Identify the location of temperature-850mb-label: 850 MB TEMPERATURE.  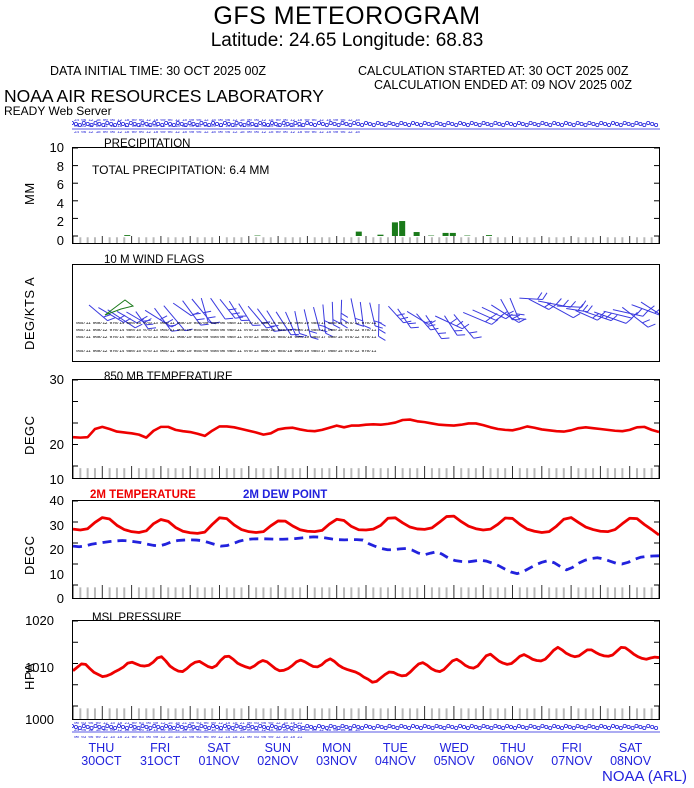
(168, 377).